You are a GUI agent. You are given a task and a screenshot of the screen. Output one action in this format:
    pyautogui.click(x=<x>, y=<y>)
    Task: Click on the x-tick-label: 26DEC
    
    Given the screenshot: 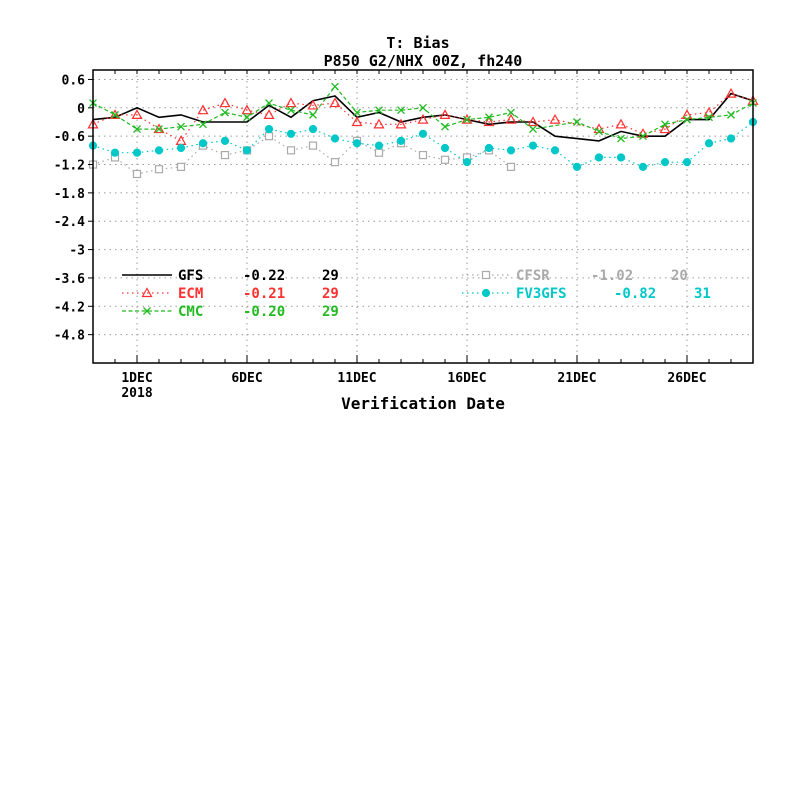 What is the action you would take?
    pyautogui.click(x=686, y=378)
    